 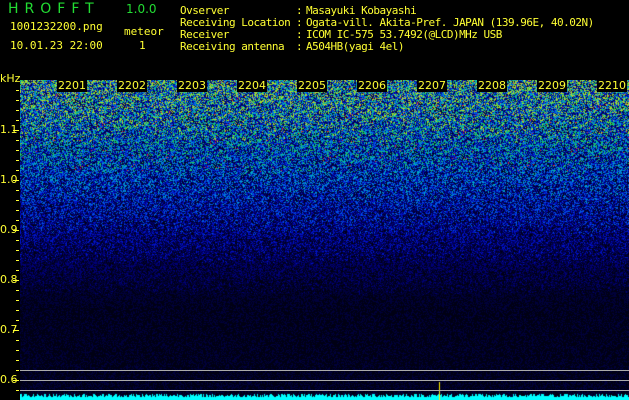 I want to click on y-label: 0.7, so click(x=9, y=329).